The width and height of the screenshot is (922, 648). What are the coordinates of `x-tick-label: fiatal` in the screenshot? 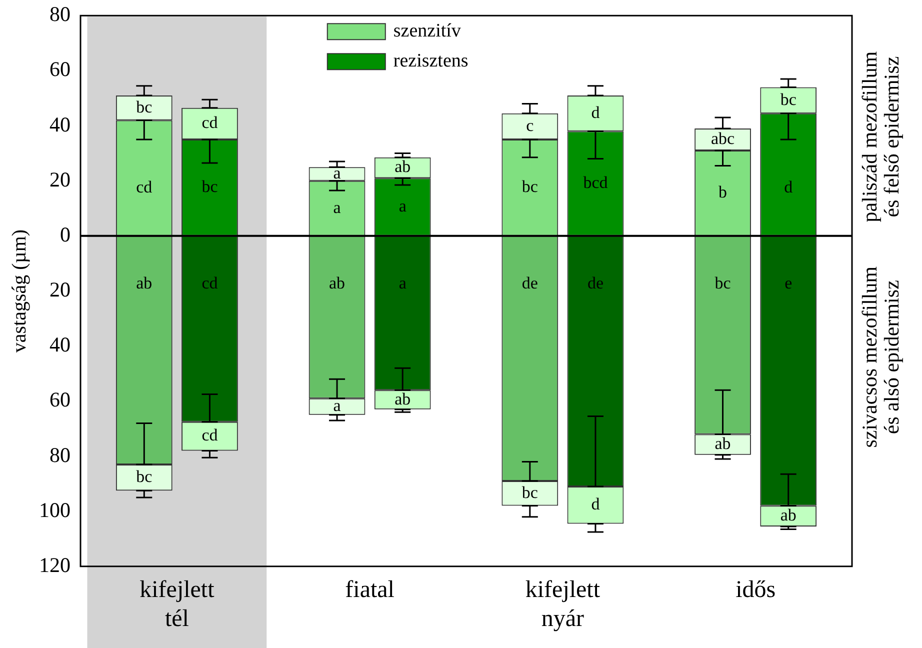 It's located at (370, 590).